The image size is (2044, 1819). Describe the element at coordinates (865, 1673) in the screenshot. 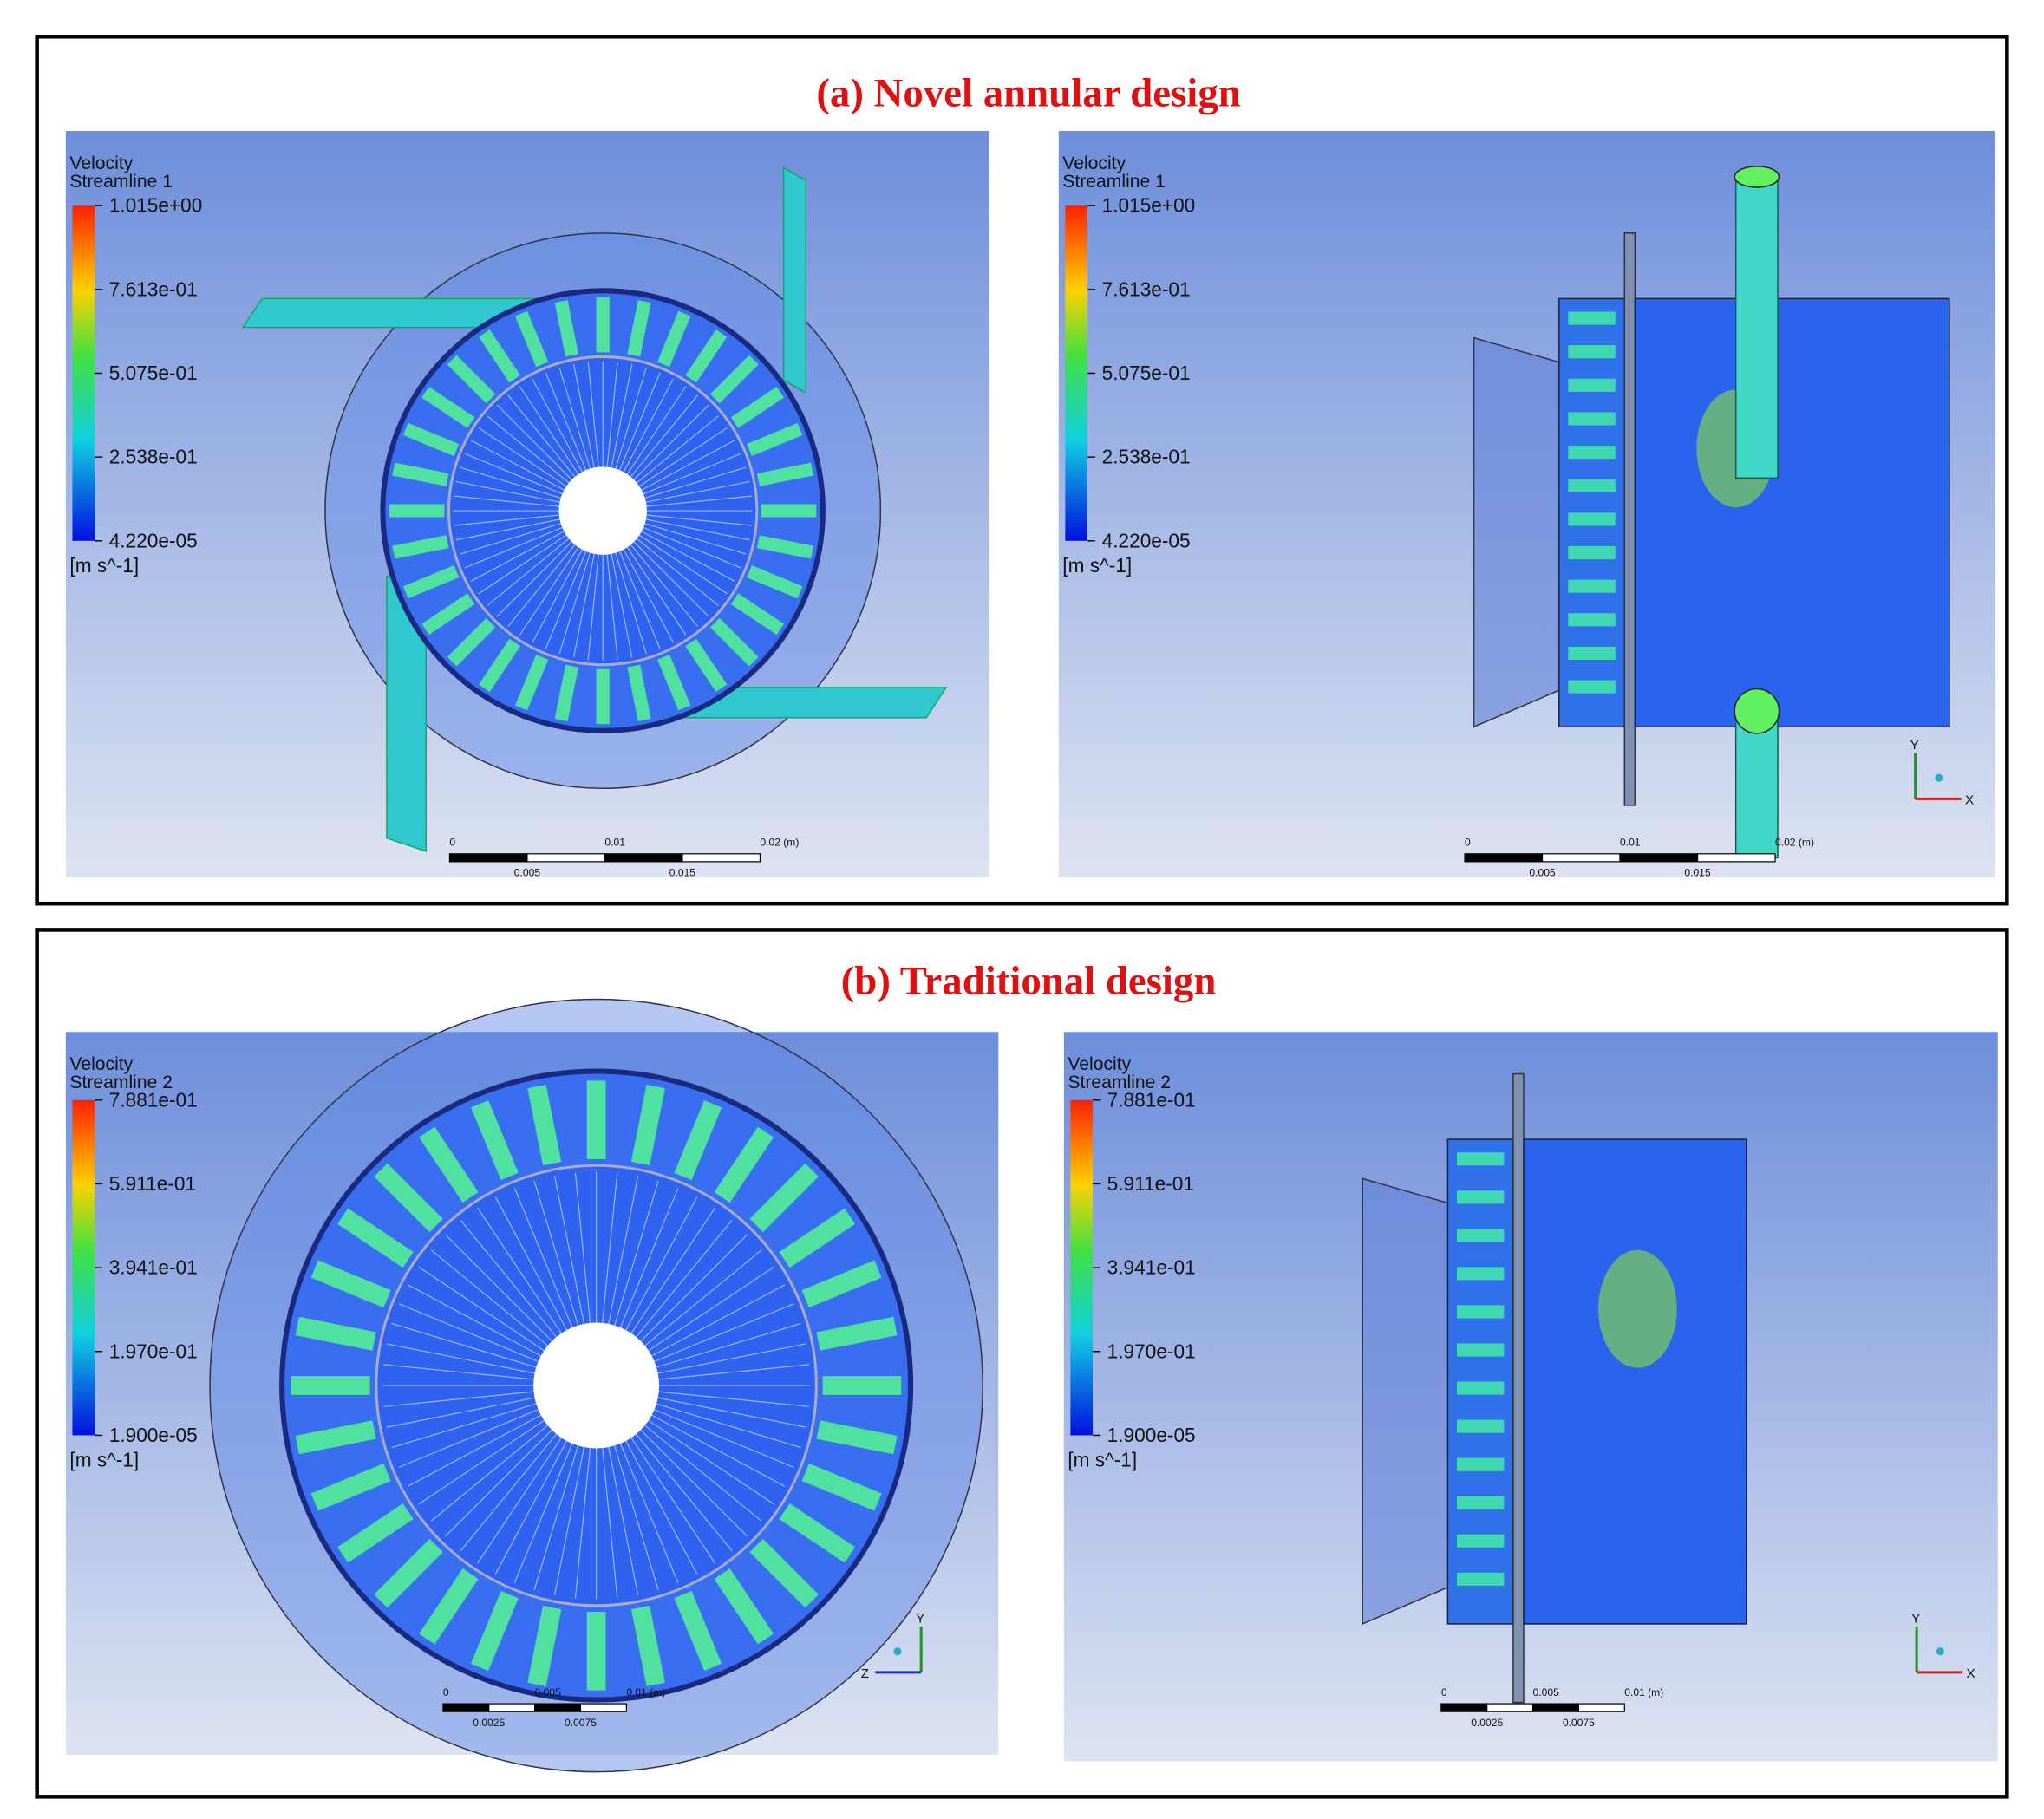

I see `axis-label: Z` at that location.